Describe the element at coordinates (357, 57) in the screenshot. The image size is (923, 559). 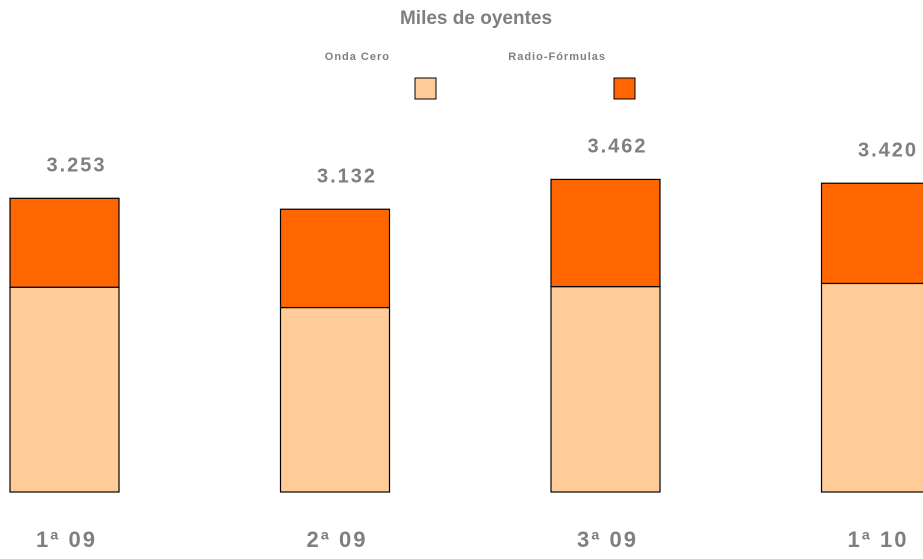
I see `legend-label: Onda Cero` at that location.